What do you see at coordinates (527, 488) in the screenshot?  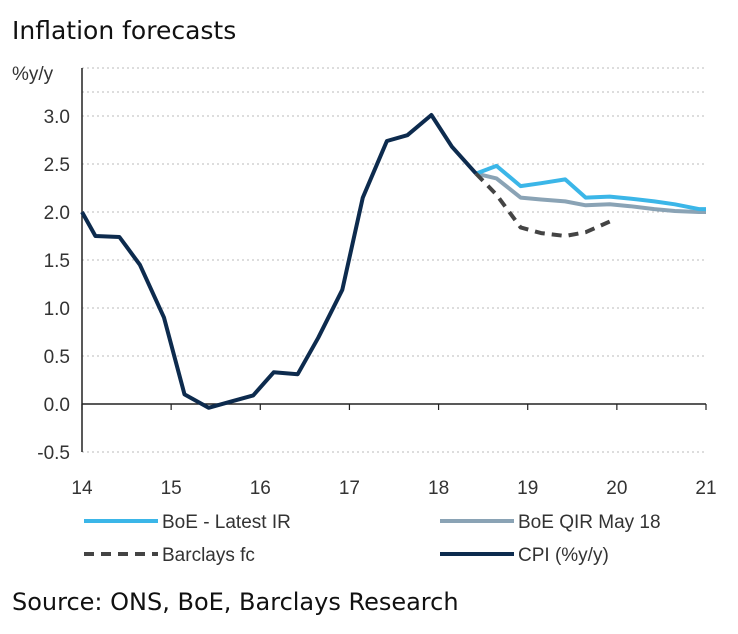 I see `x-tick-label: 19` at bounding box center [527, 488].